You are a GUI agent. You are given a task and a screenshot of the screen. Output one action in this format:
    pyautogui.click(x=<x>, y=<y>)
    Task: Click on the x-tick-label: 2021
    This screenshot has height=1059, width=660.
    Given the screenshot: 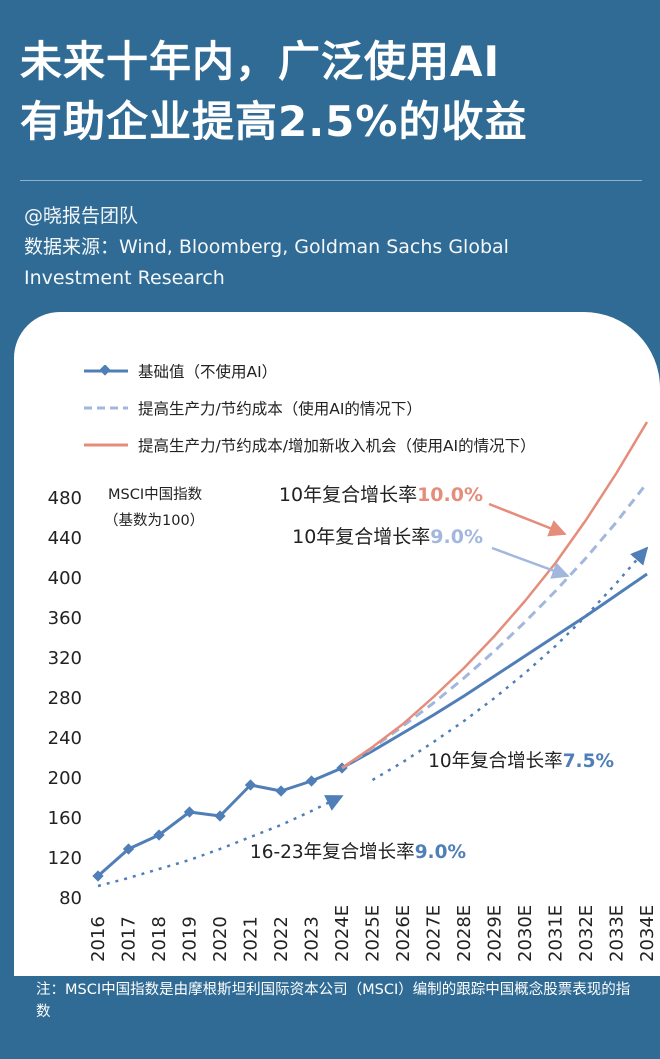 What is the action you would take?
    pyautogui.click(x=251, y=939)
    